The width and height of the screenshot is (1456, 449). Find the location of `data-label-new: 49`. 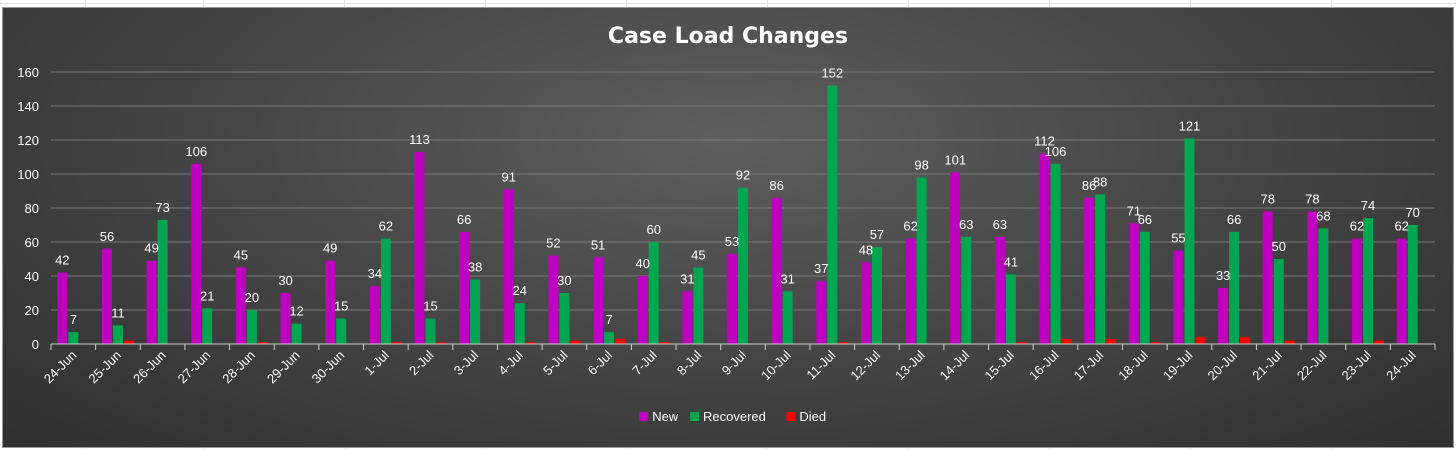

data-label-new: 49 is located at coordinates (151, 248).